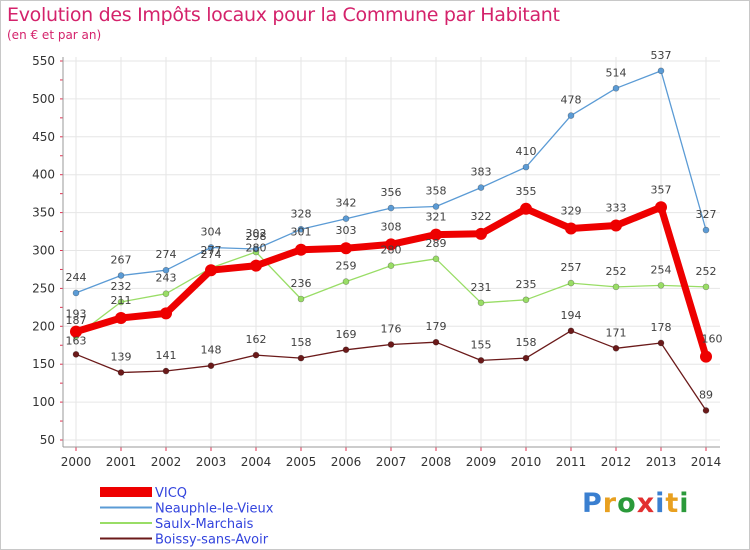  Describe the element at coordinates (346, 334) in the screenshot. I see `data-label: 169` at that location.